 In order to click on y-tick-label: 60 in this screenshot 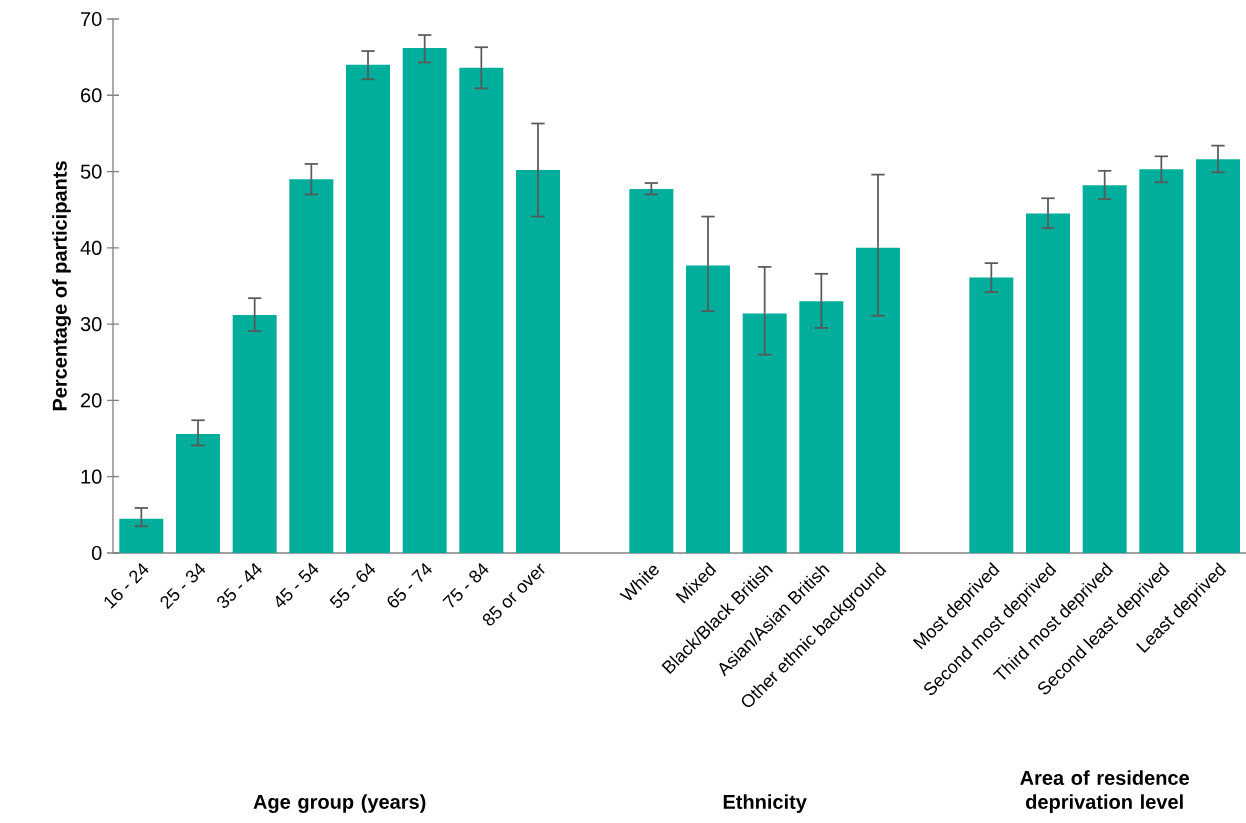, I will do `click(91, 95)`.